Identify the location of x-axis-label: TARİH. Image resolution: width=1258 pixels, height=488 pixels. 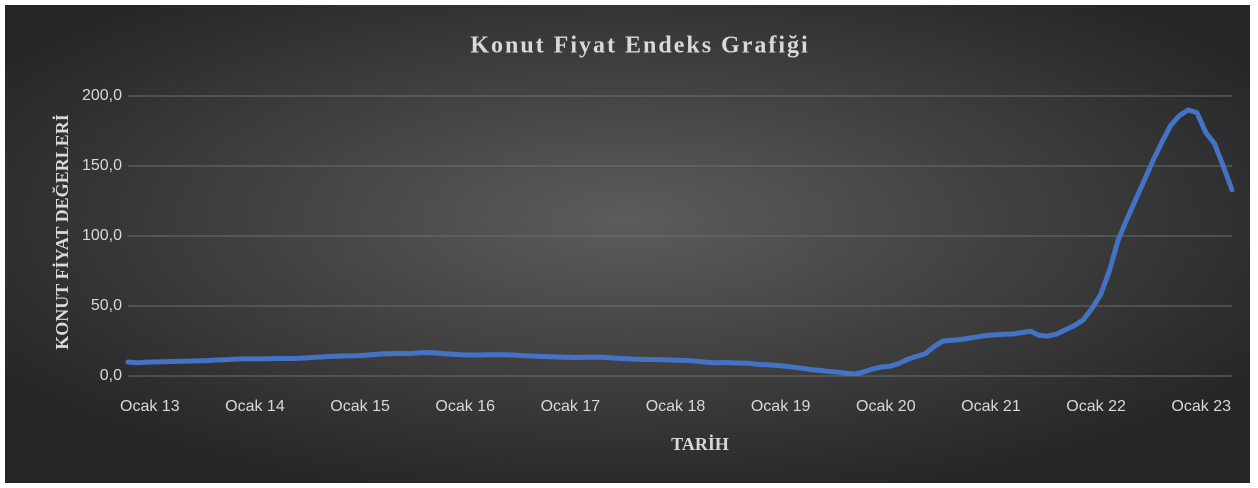
(700, 444).